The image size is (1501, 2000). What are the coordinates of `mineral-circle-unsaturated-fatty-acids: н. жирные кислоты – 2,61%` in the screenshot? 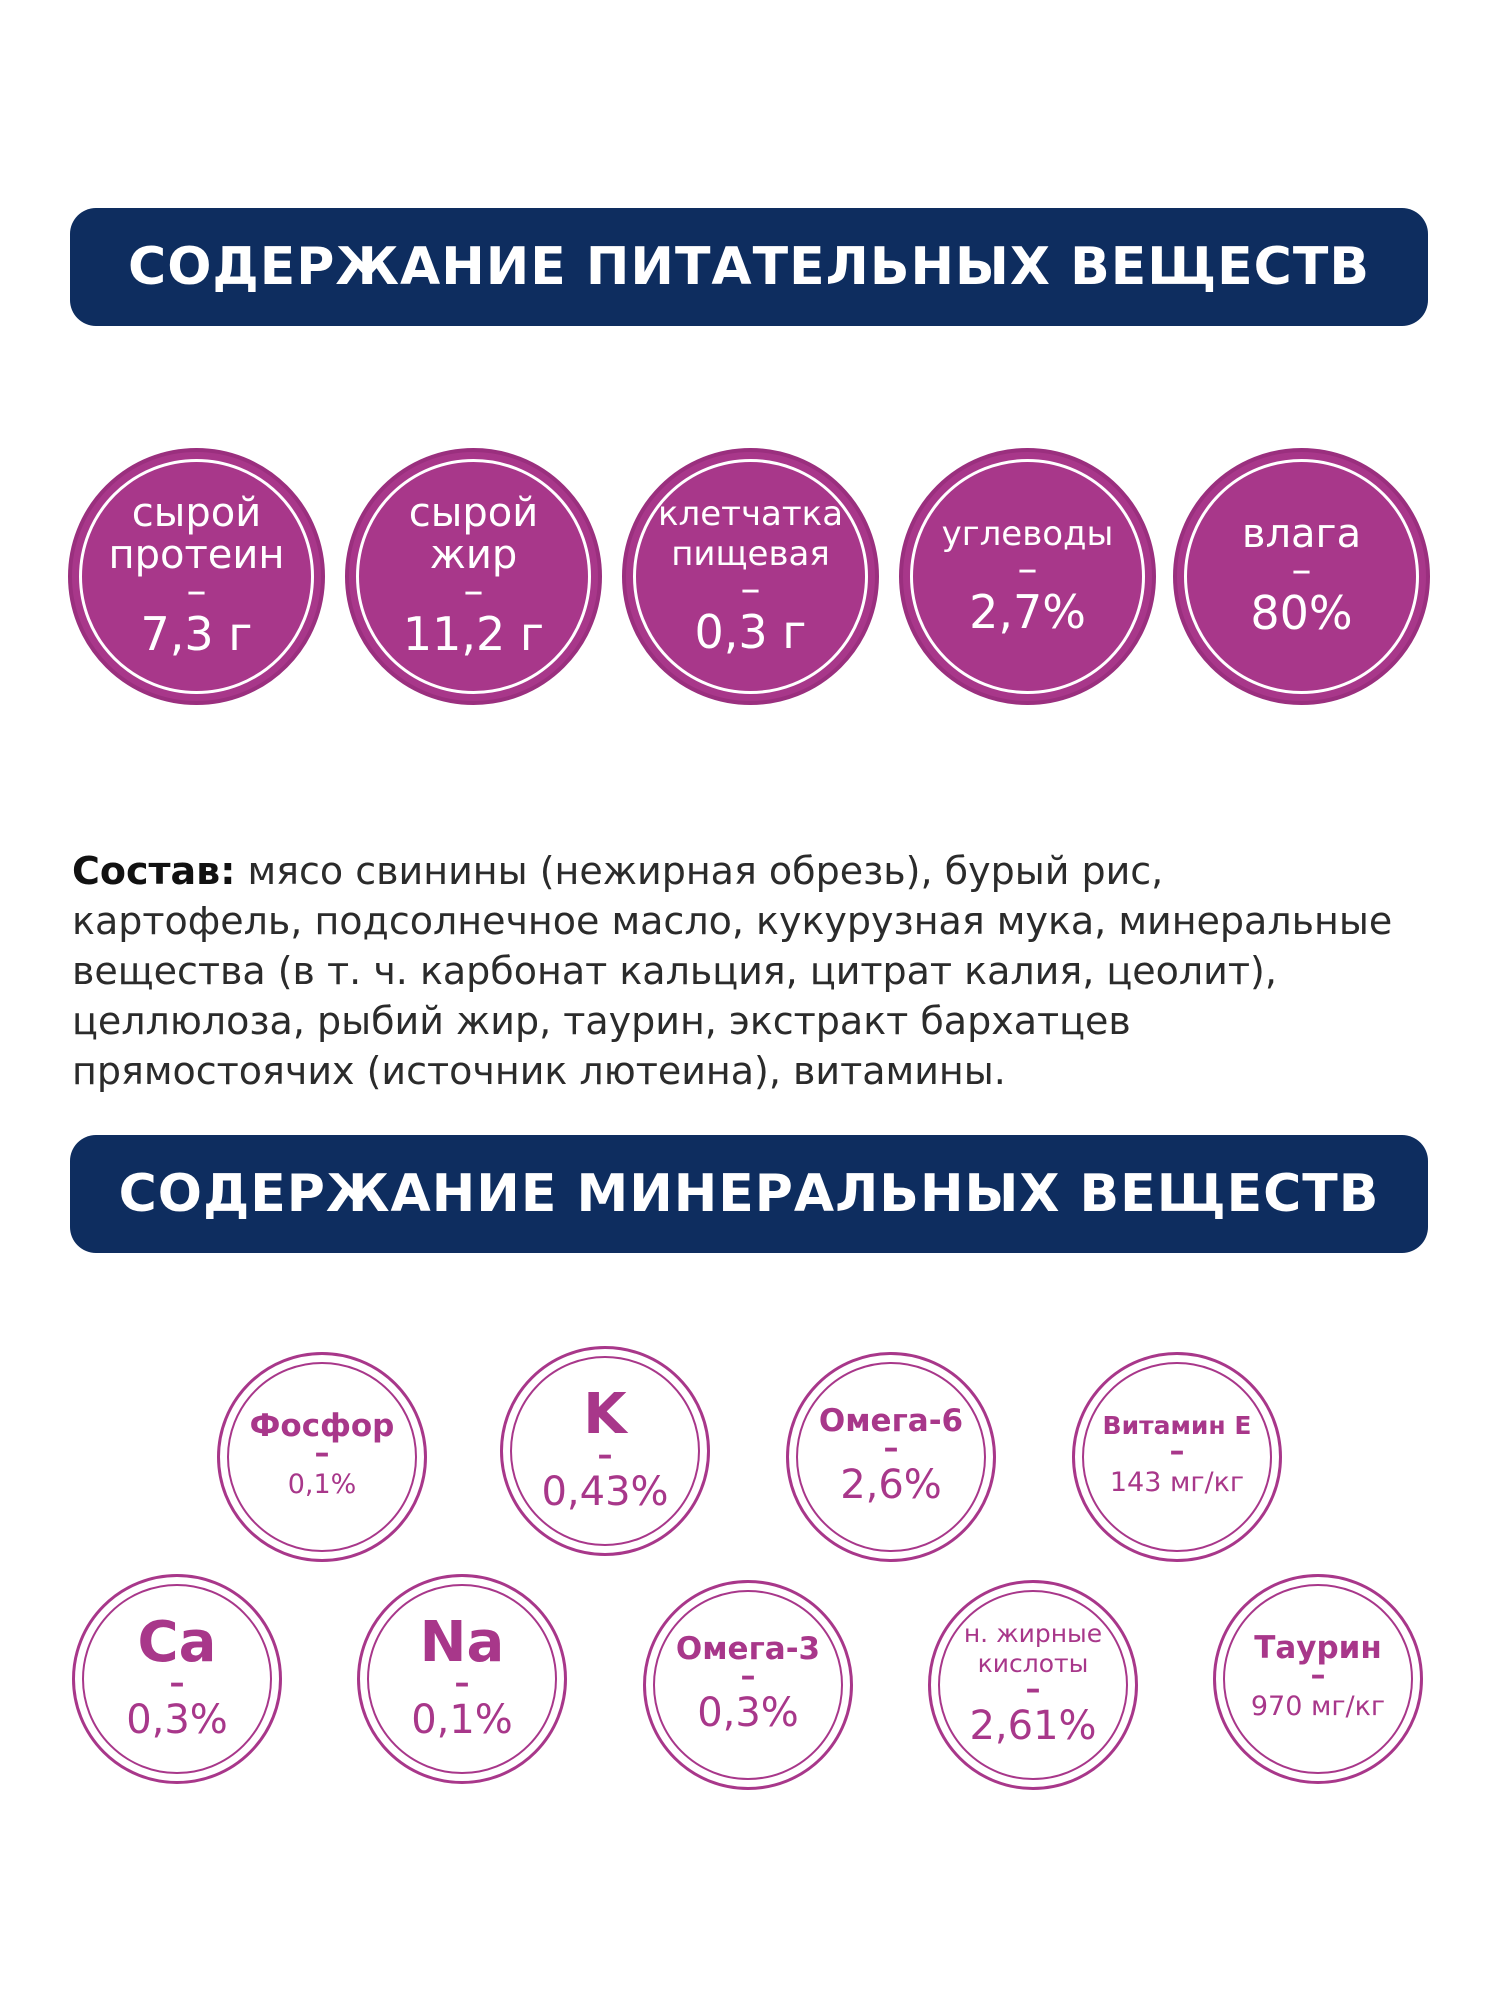 It's located at (1033, 1685).